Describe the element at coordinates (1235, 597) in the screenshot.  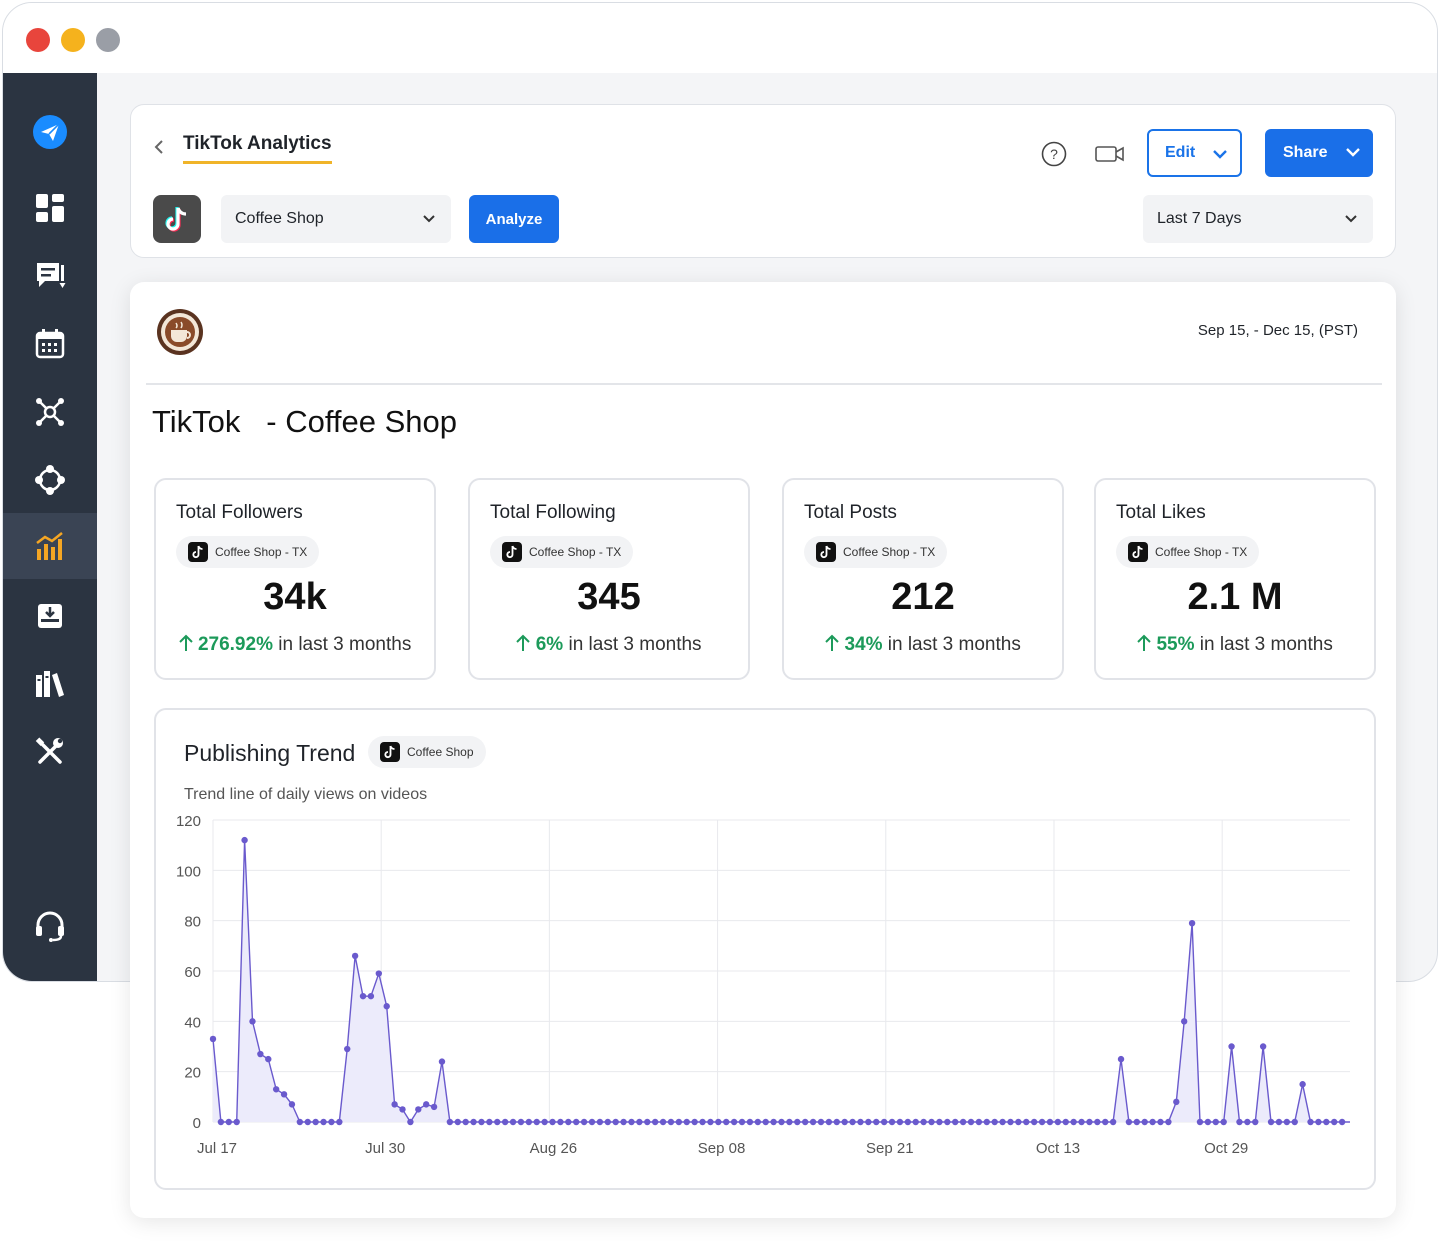
I see `stat-value: 2.1 M` at that location.